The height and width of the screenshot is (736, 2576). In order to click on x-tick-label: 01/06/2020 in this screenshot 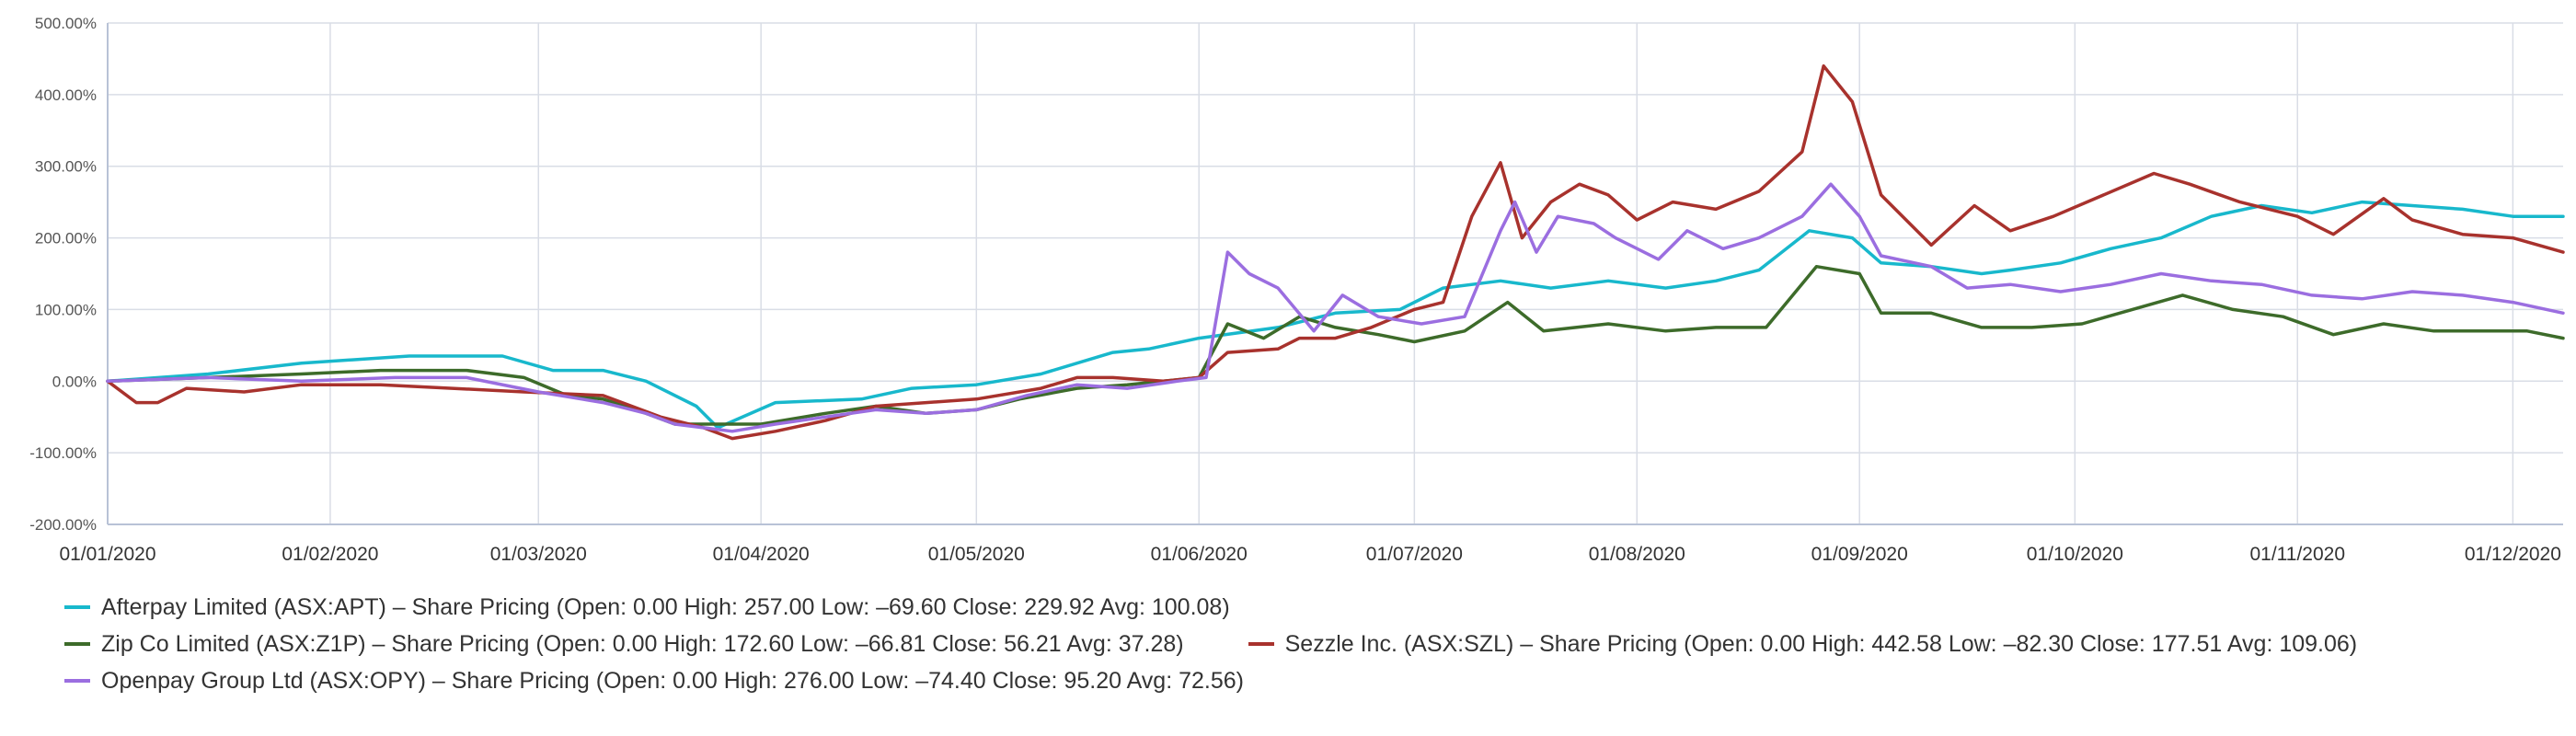, I will do `click(1199, 554)`.